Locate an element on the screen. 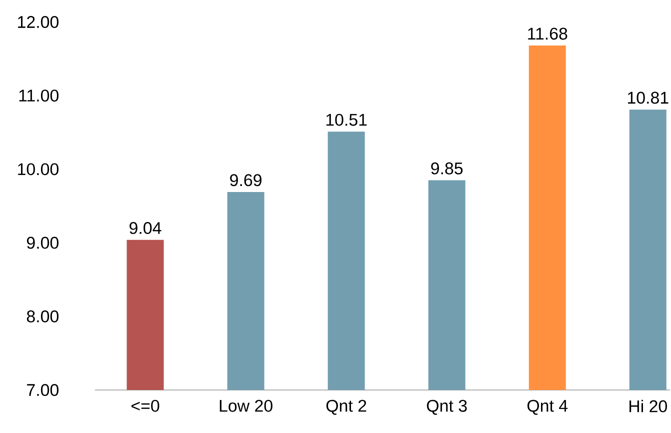  data-label: 11.68 is located at coordinates (548, 34).